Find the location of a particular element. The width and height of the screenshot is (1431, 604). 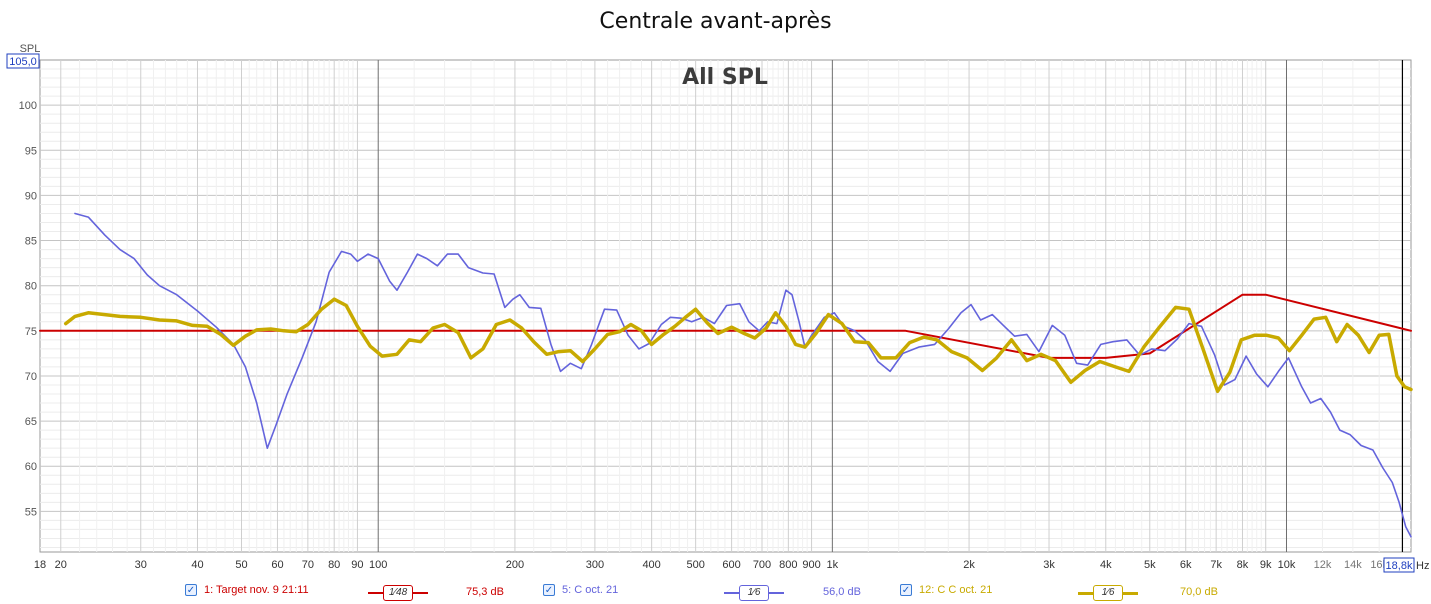

smoothing-label-target: 1⁄48 is located at coordinates (398, 593).